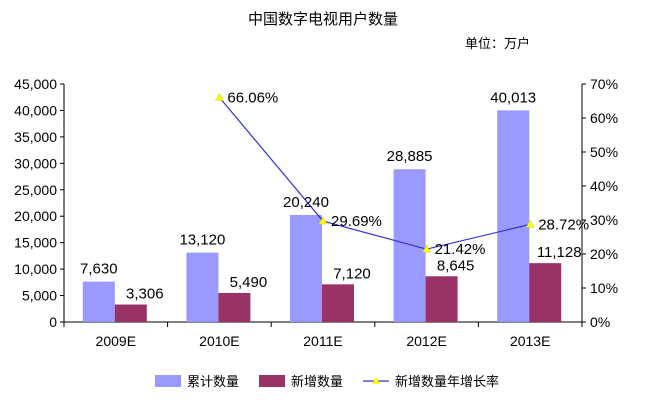 The width and height of the screenshot is (647, 400). What do you see at coordinates (272, 381) in the screenshot?
I see `legend-swatch-new` at bounding box center [272, 381].